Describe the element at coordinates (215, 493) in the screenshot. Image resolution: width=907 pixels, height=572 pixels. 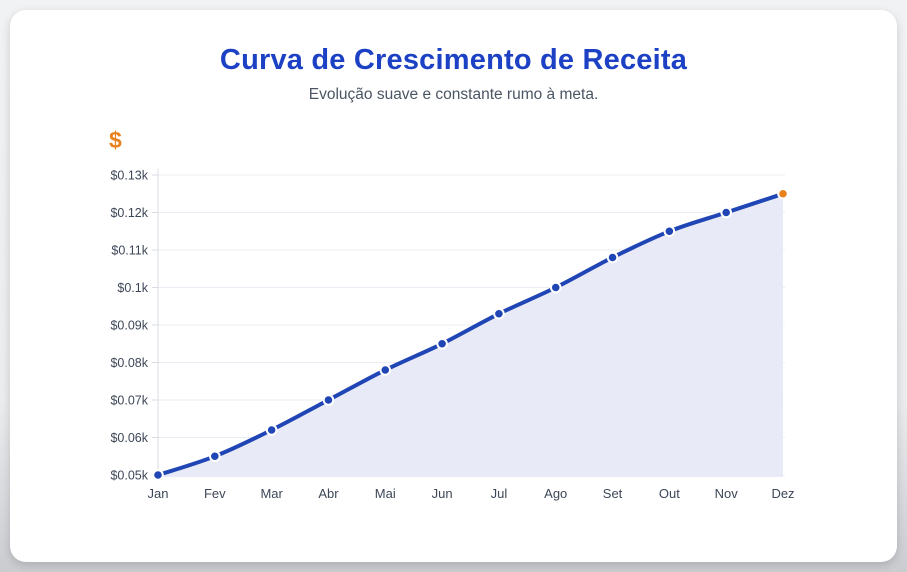
I see `x-tick-label: Fev` at that location.